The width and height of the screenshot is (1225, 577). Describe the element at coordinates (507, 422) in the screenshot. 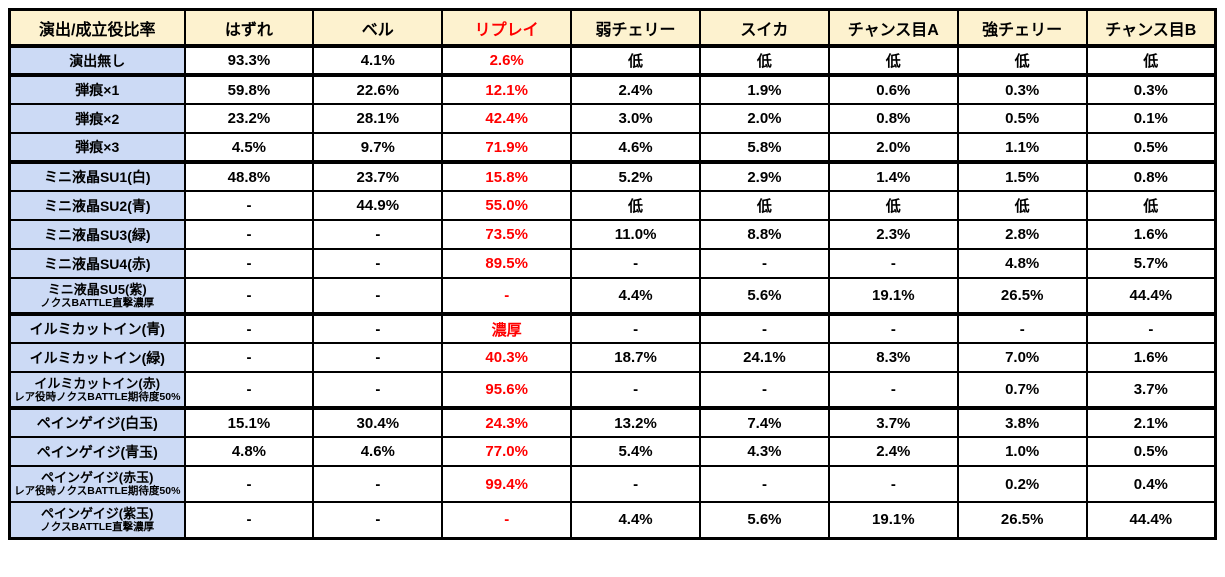

I see `table-cell: 24.3%` at that location.